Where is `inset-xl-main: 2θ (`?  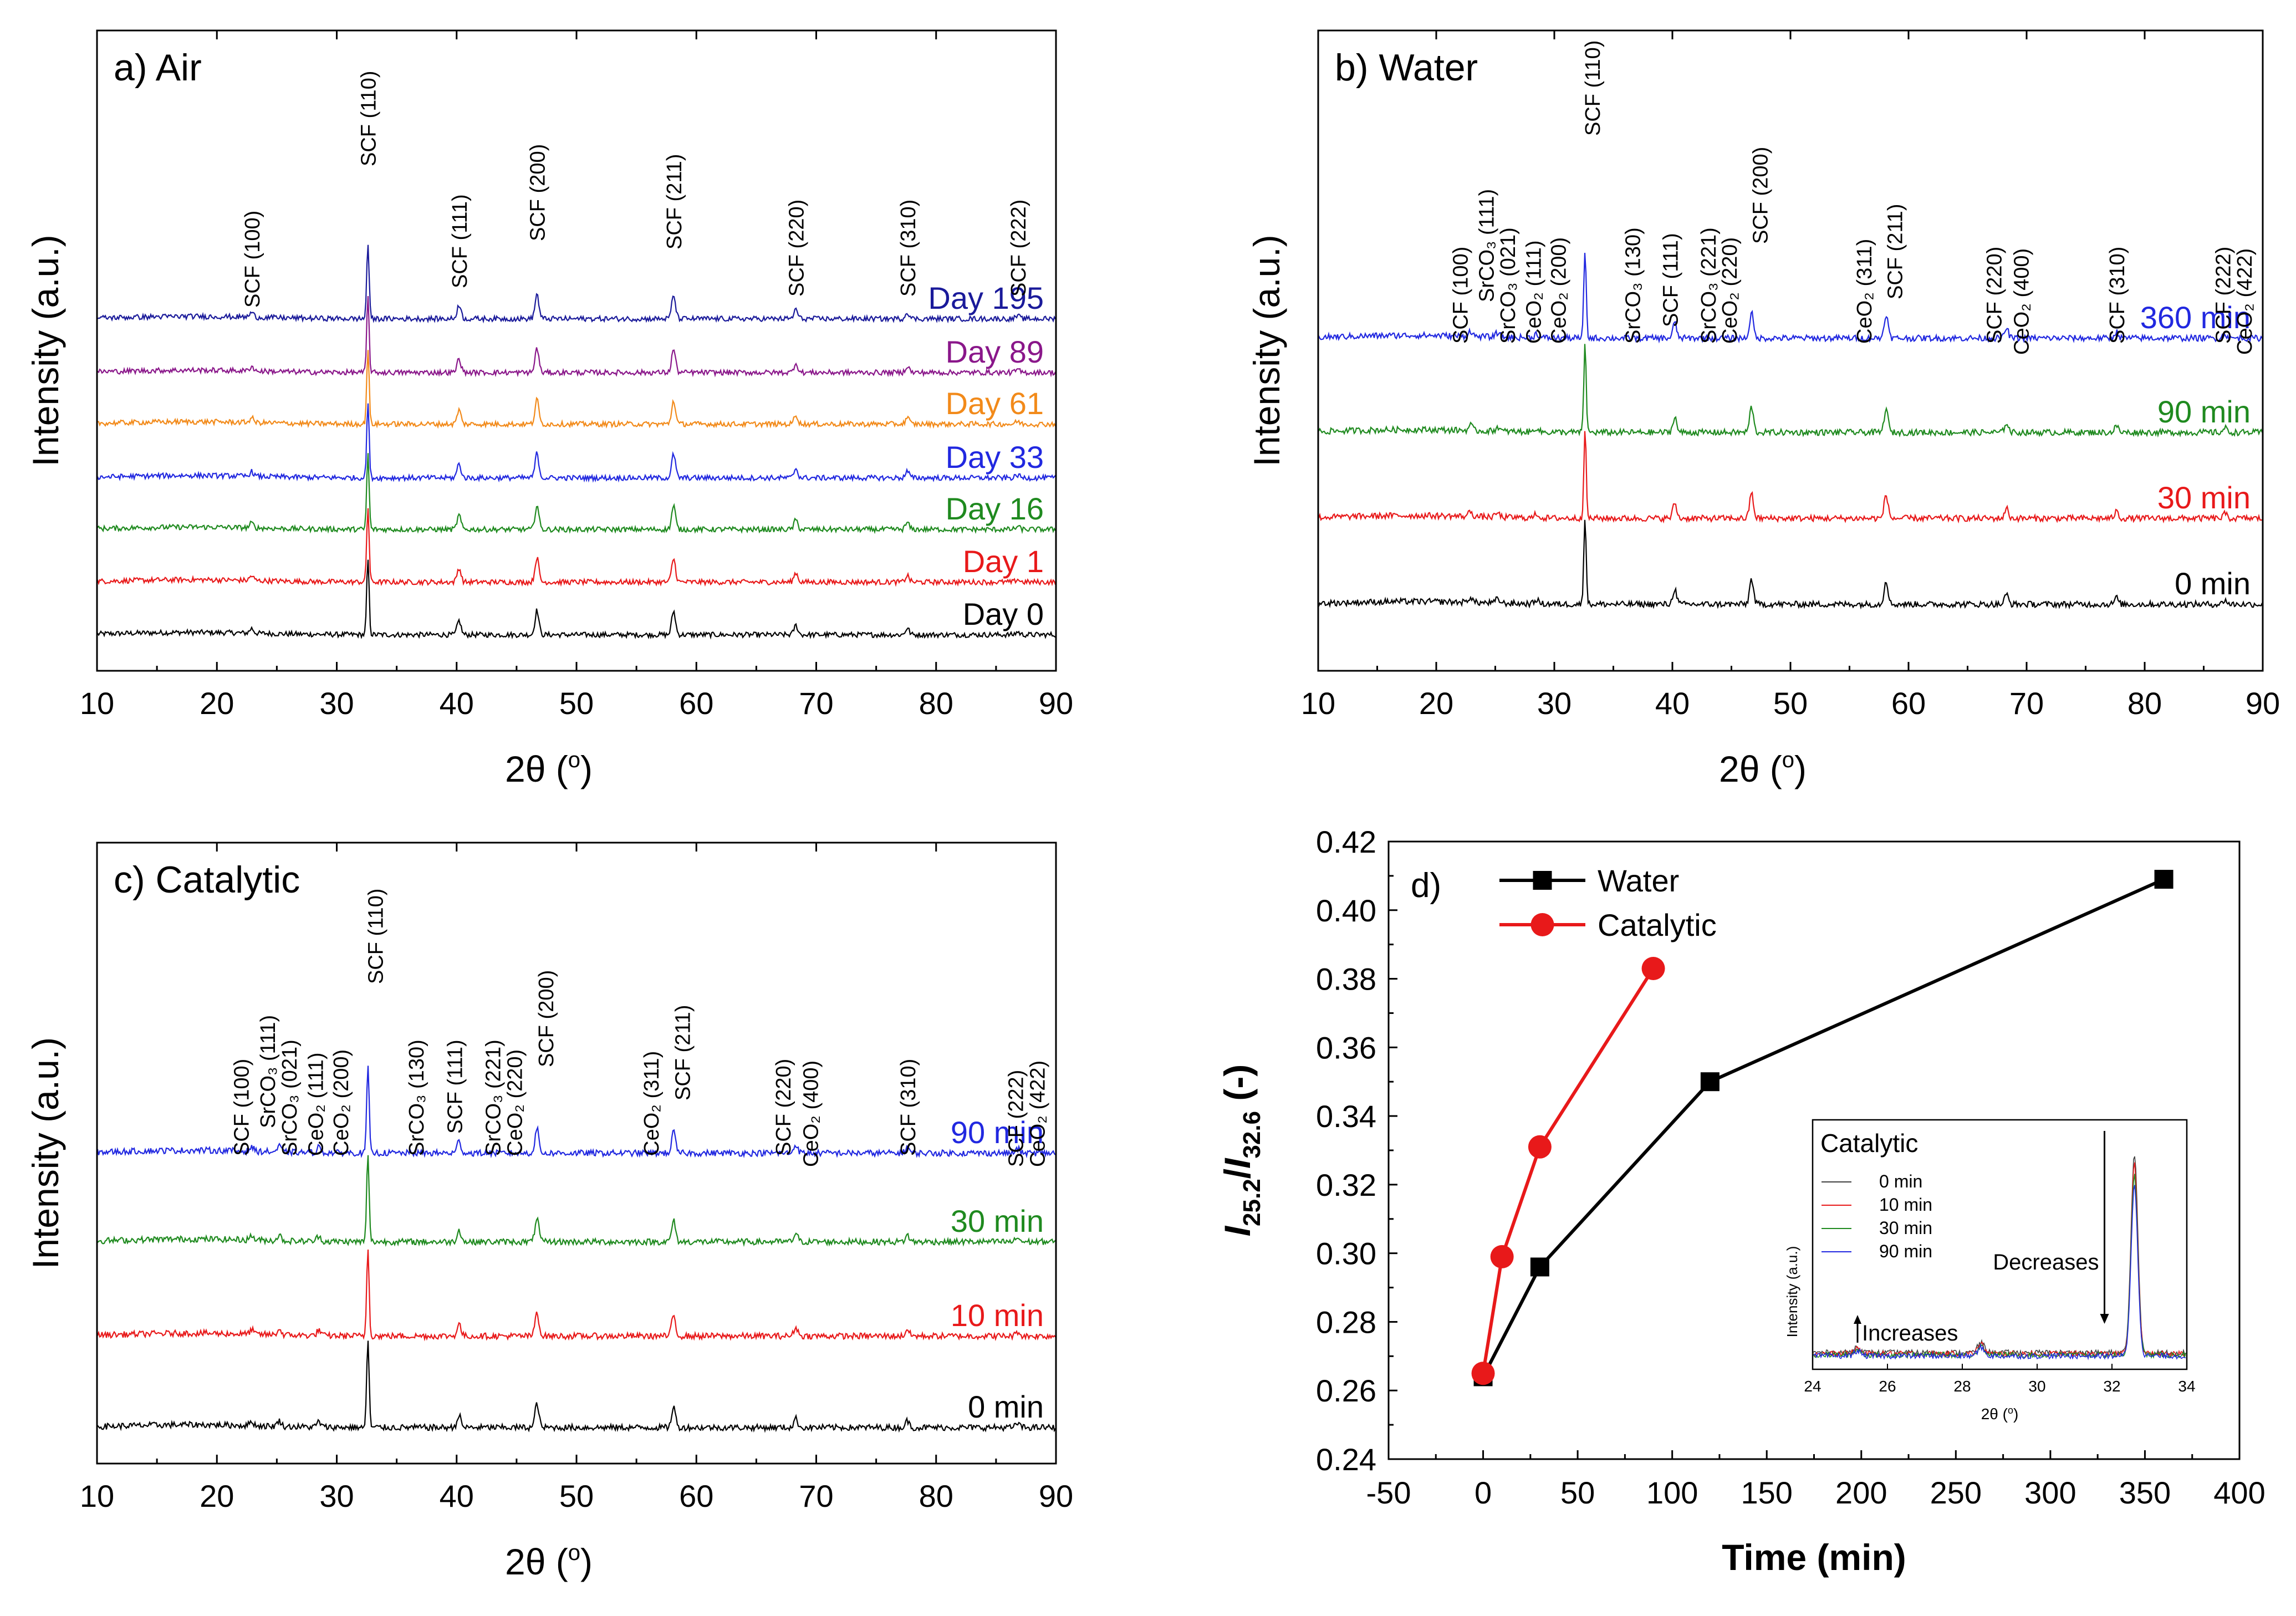
inset-xl-main: 2θ ( is located at coordinates (1994, 1414).